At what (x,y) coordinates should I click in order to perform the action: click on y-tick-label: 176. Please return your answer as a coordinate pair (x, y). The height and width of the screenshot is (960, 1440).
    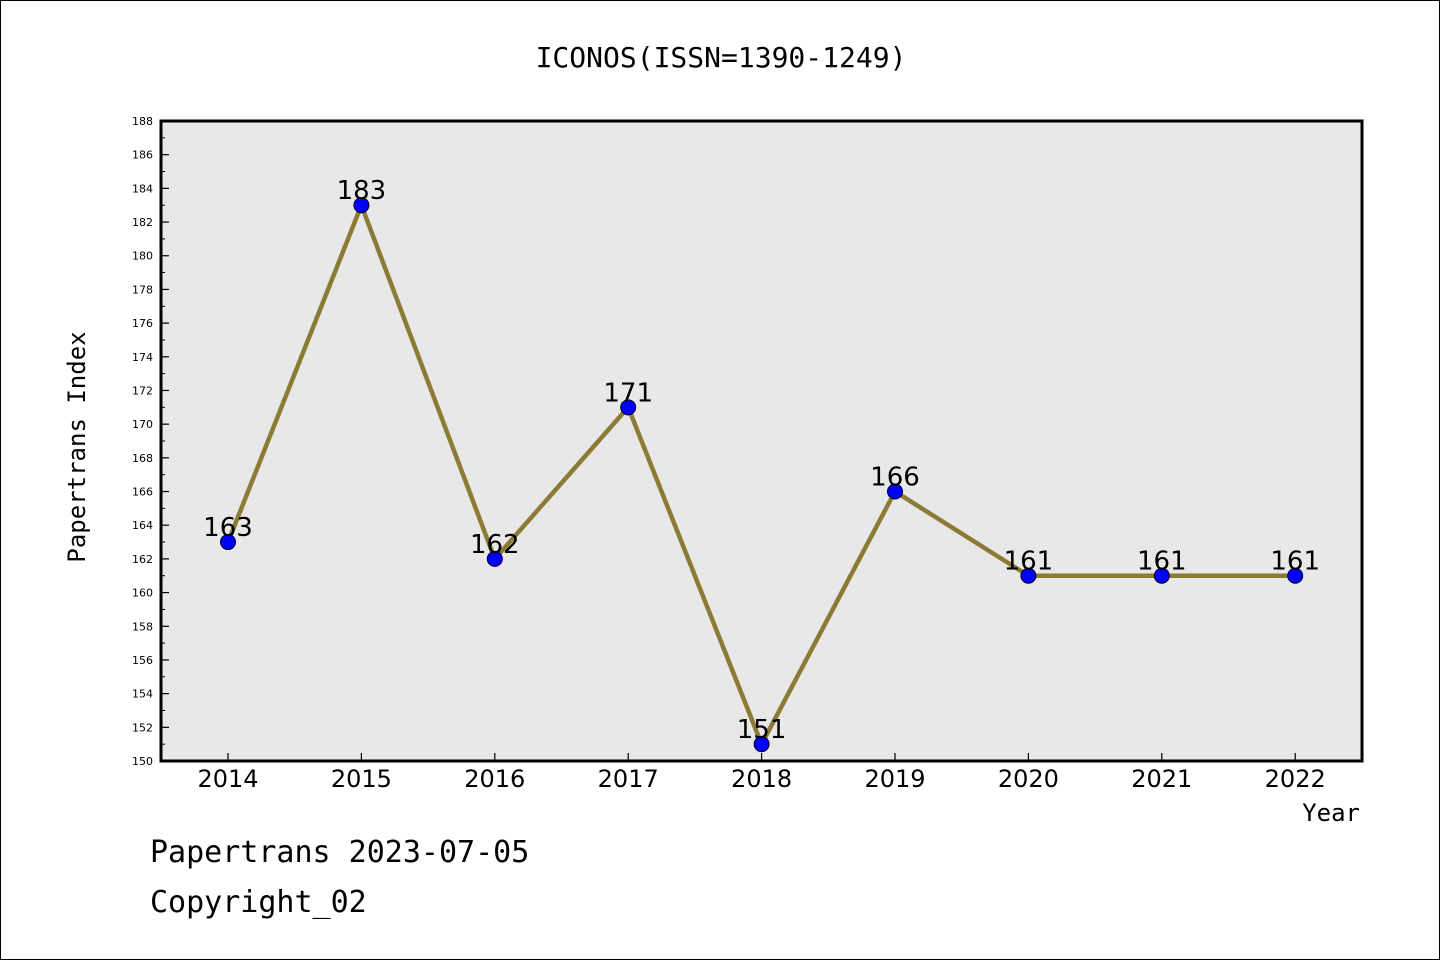
    Looking at the image, I should click on (142, 323).